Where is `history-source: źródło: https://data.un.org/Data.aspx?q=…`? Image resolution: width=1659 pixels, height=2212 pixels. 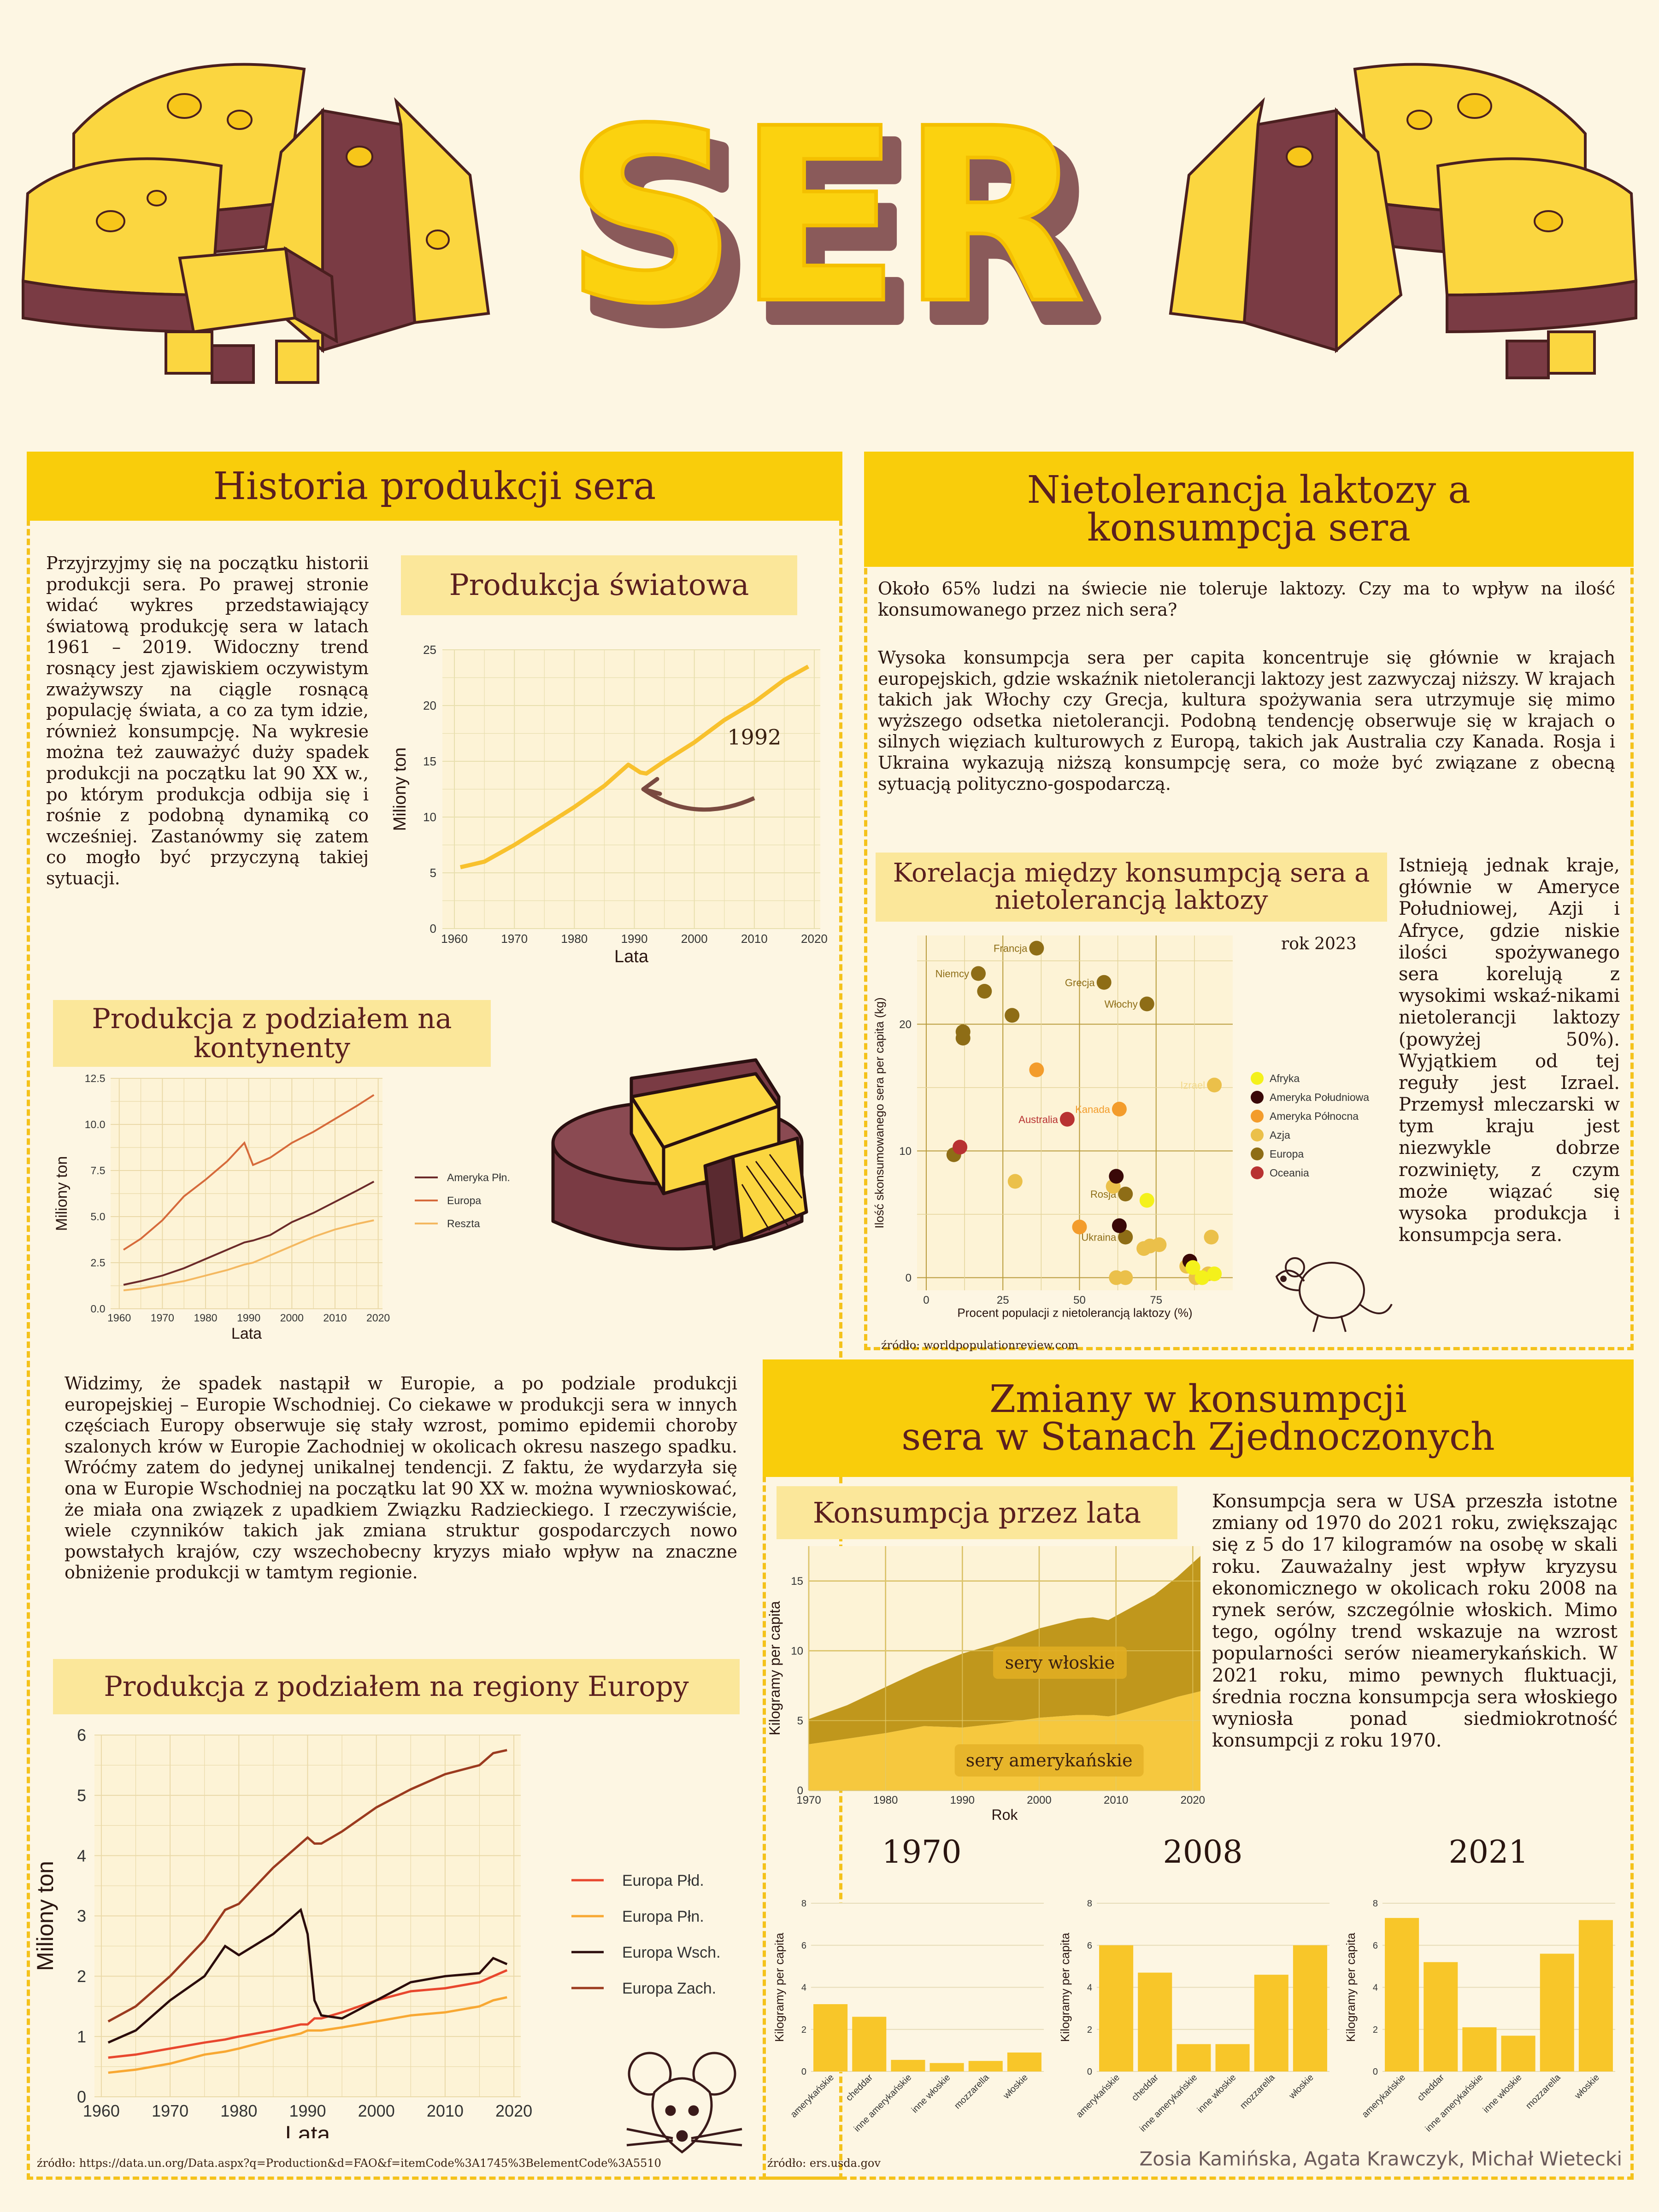 history-source: źródło: https://data.un.org/Data.aspx?q=… is located at coordinates (349, 2163).